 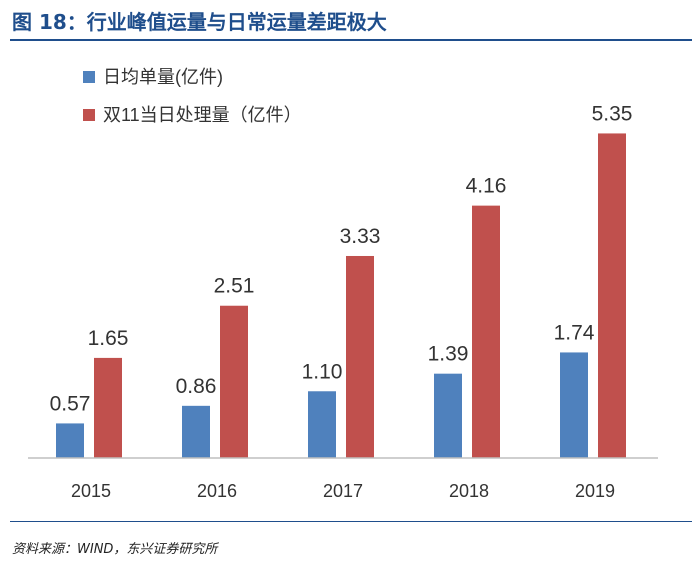 What do you see at coordinates (322, 424) in the screenshot?
I see `bar-1-2017` at bounding box center [322, 424].